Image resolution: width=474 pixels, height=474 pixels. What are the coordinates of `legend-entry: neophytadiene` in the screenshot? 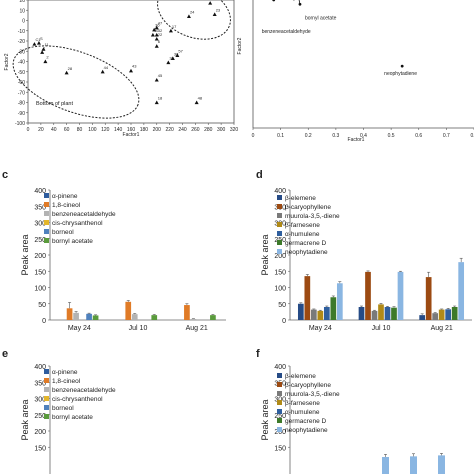 It's located at (306, 430).